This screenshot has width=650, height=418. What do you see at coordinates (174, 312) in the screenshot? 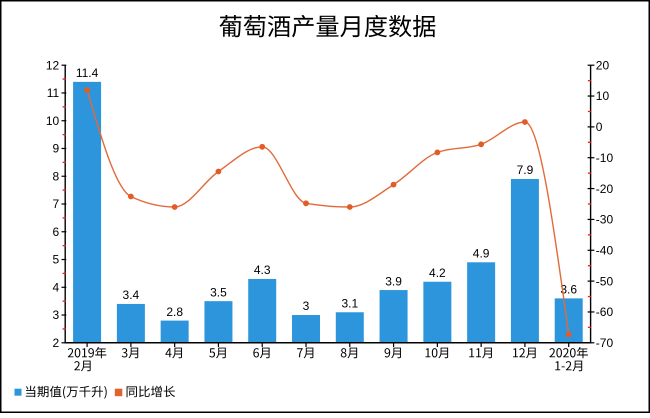
I see `svg-text: 2.8` at bounding box center [174, 312].